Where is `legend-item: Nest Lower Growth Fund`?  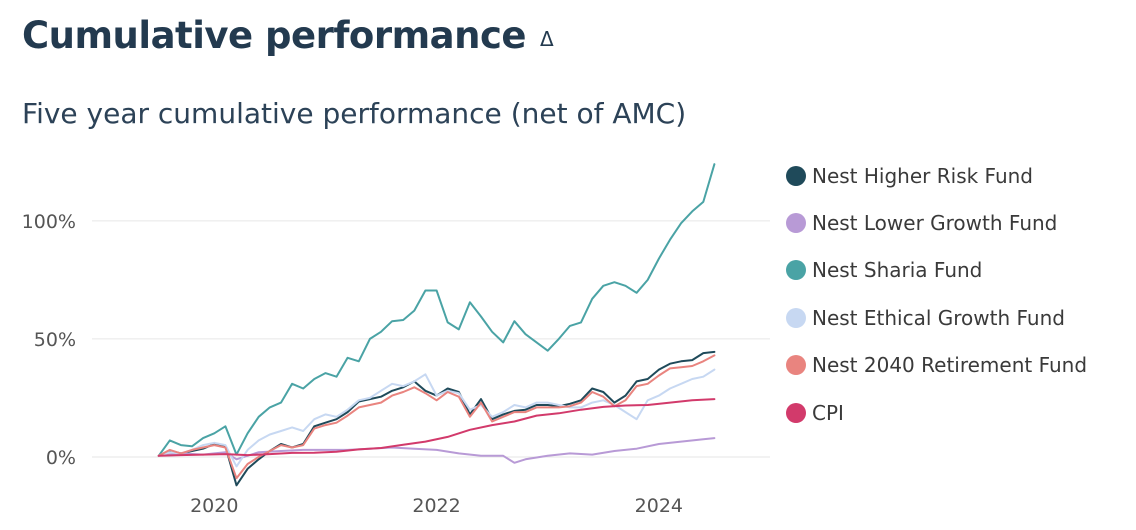 legend-item: Nest Lower Growth Fund is located at coordinates (936, 222).